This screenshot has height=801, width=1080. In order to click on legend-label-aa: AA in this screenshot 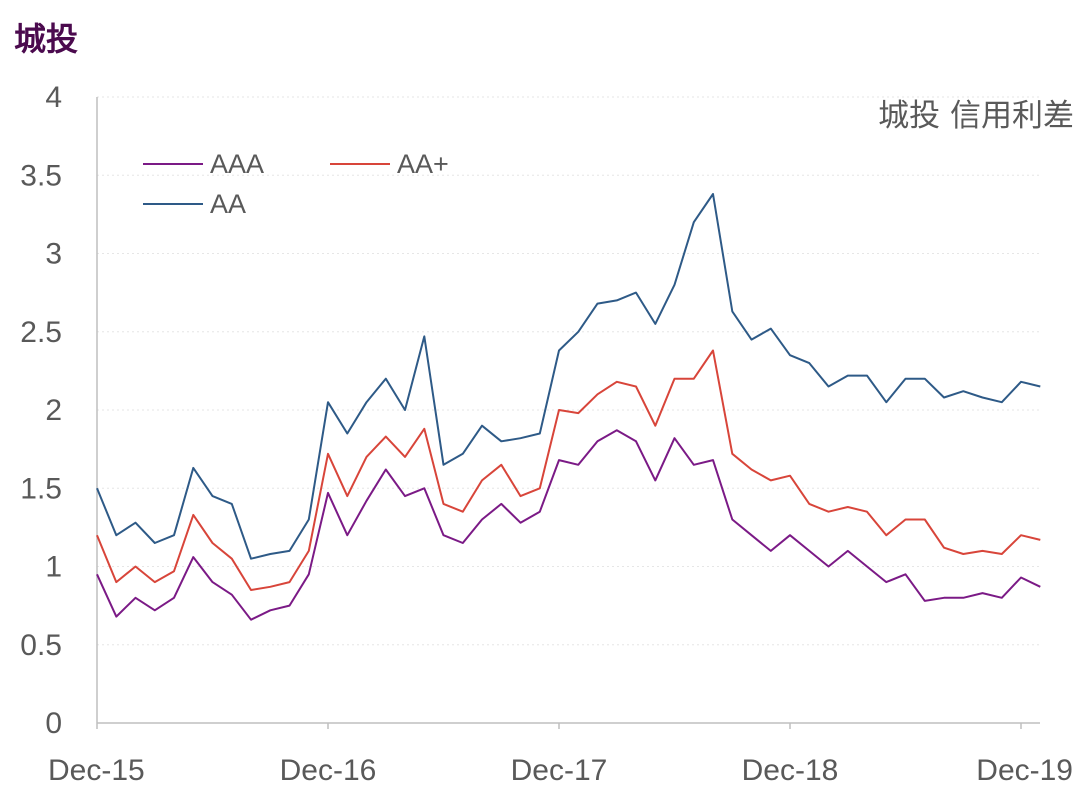, I will do `click(228, 204)`.